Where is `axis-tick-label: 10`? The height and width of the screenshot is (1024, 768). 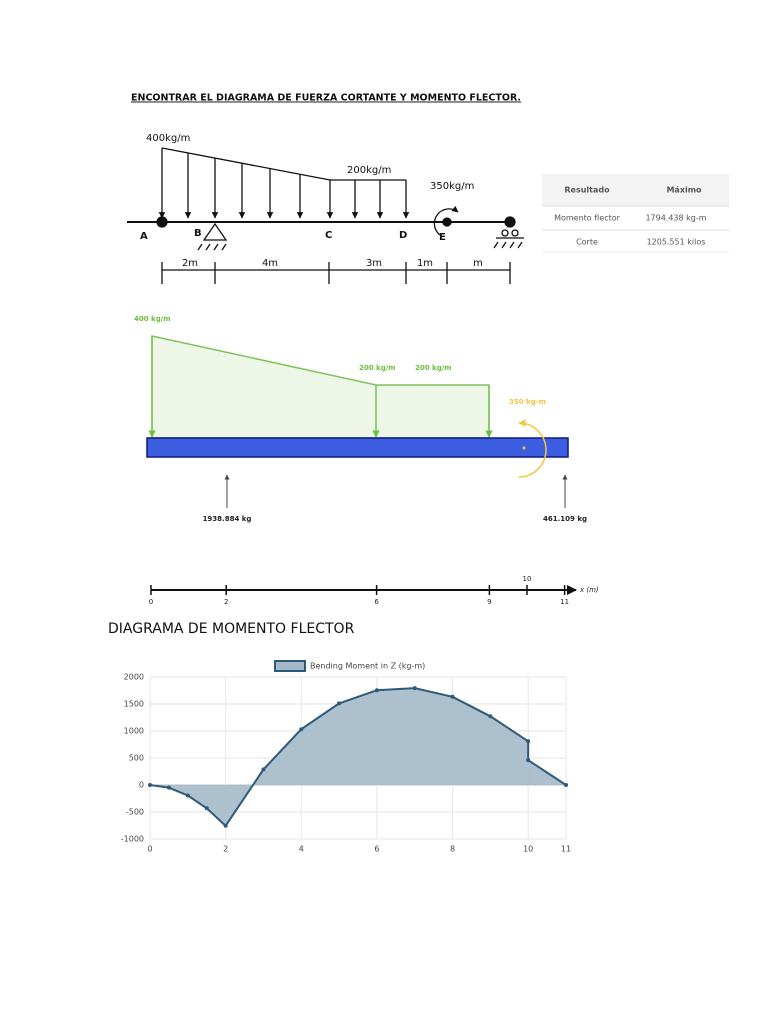 axis-tick-label: 10 is located at coordinates (527, 579).